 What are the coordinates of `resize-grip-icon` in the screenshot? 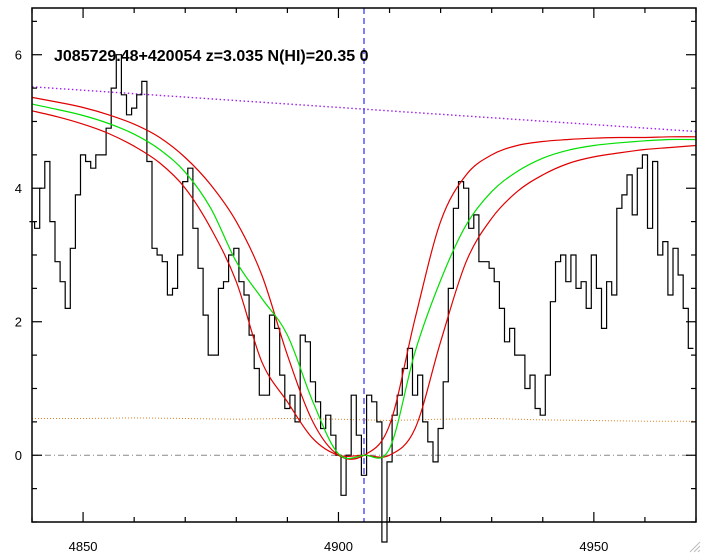 It's located at (695, 547).